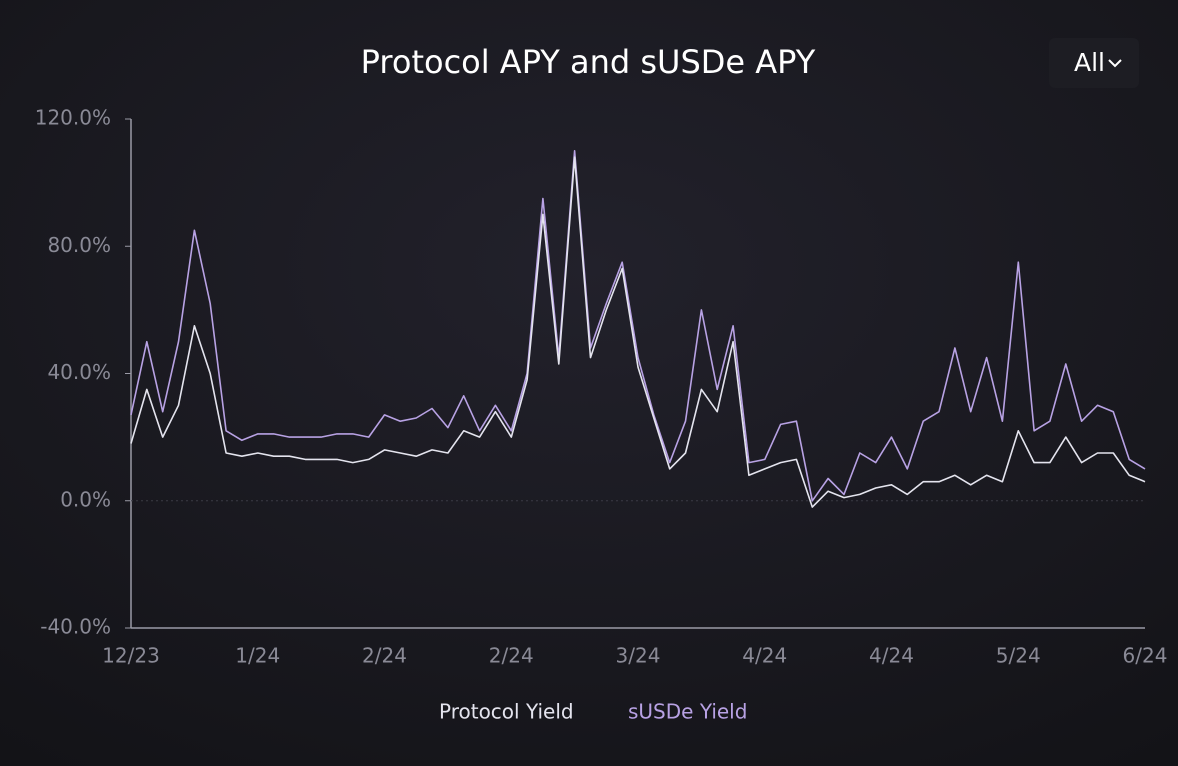  Describe the element at coordinates (79, 245) in the screenshot. I see `y-tick-label: 80.0%` at that location.